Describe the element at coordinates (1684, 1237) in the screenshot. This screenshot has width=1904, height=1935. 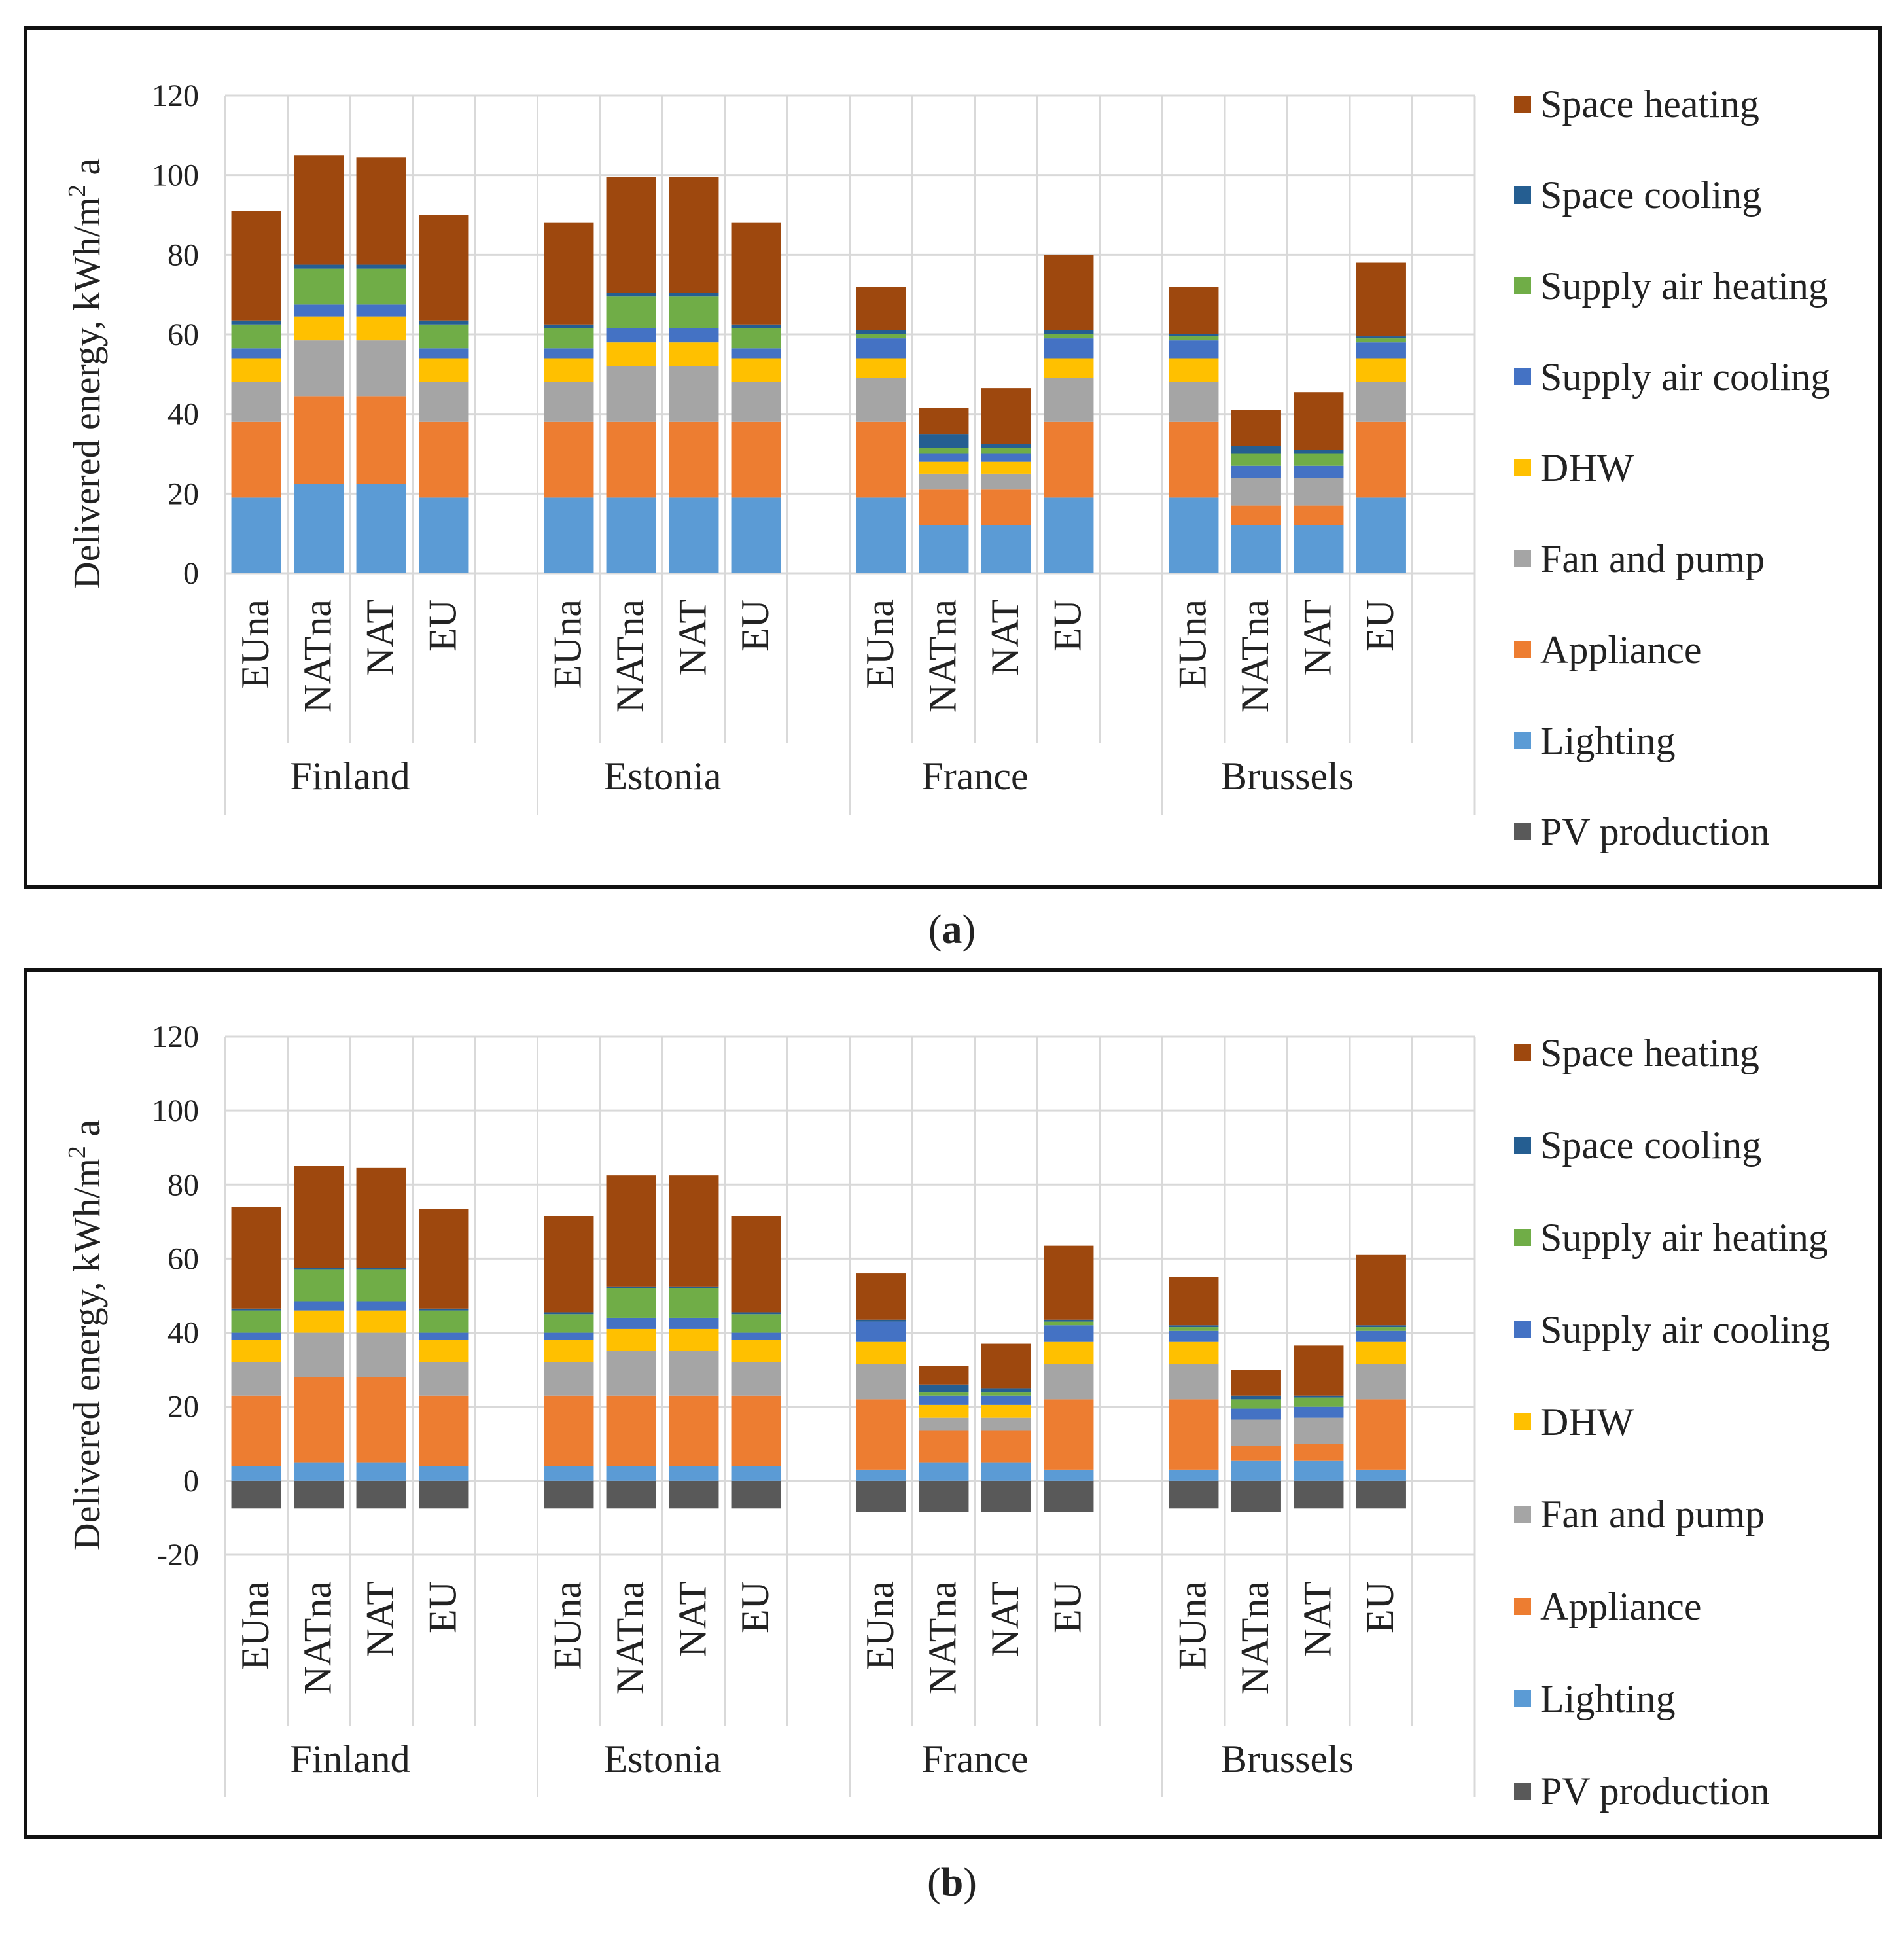
I see `legend-label: Supply air heating` at that location.